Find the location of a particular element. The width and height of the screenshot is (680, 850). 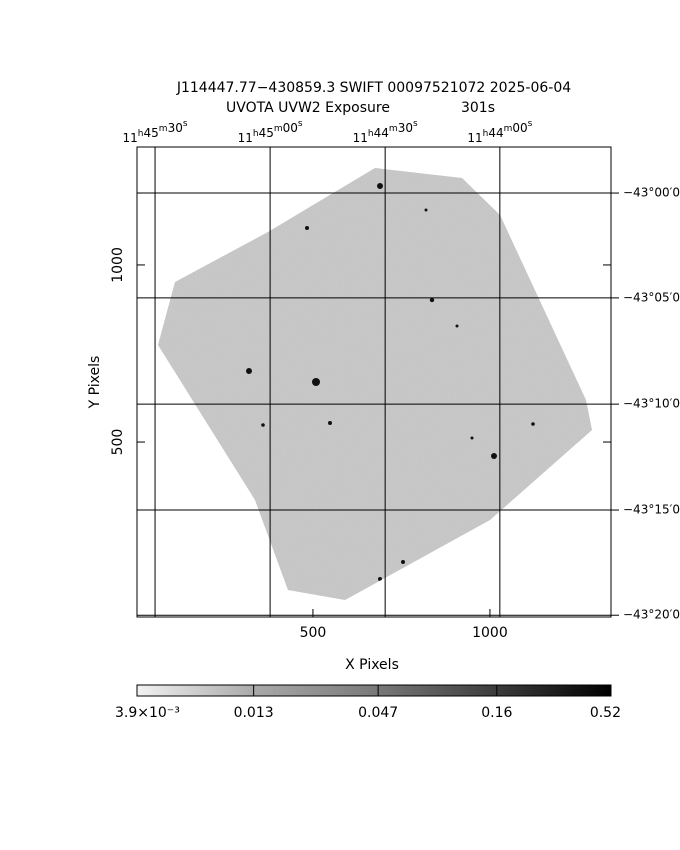

x-tick-label: 1000 is located at coordinates (490, 633).